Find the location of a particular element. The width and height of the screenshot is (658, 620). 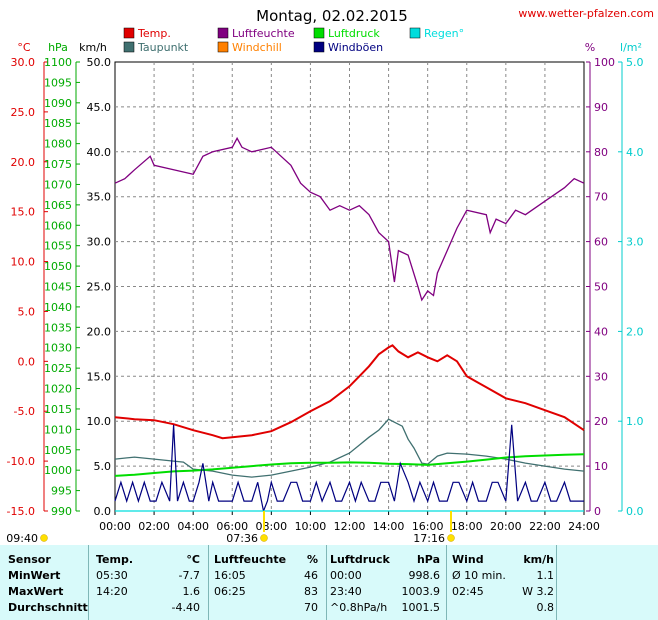

table-cell: -4.40 is located at coordinates (185, 607).